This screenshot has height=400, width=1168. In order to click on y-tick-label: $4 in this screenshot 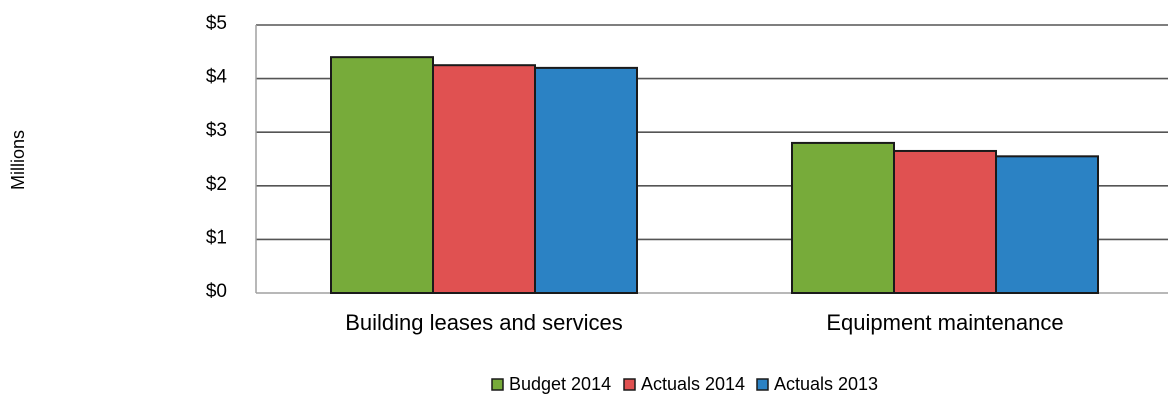, I will do `click(217, 77)`.